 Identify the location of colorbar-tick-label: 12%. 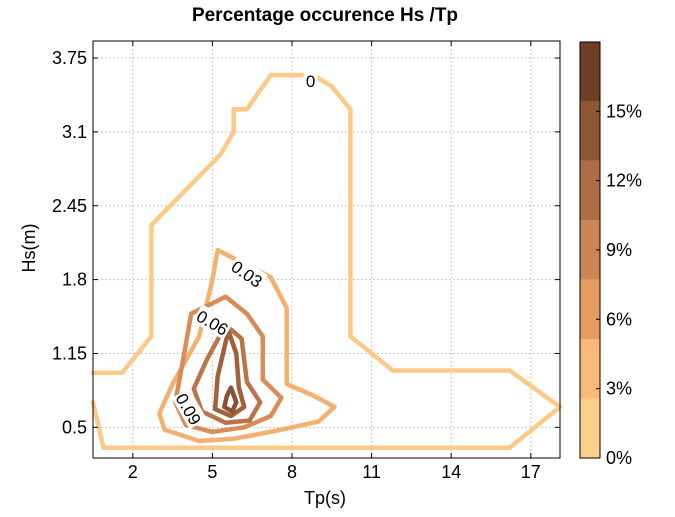
(624, 181).